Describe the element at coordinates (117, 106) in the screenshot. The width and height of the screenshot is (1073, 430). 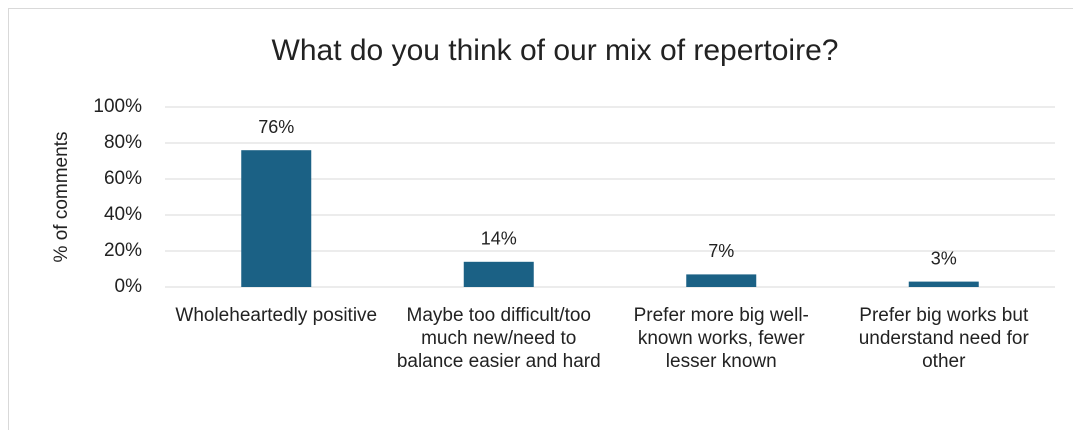
I see `y-tick-label: 100%` at that location.